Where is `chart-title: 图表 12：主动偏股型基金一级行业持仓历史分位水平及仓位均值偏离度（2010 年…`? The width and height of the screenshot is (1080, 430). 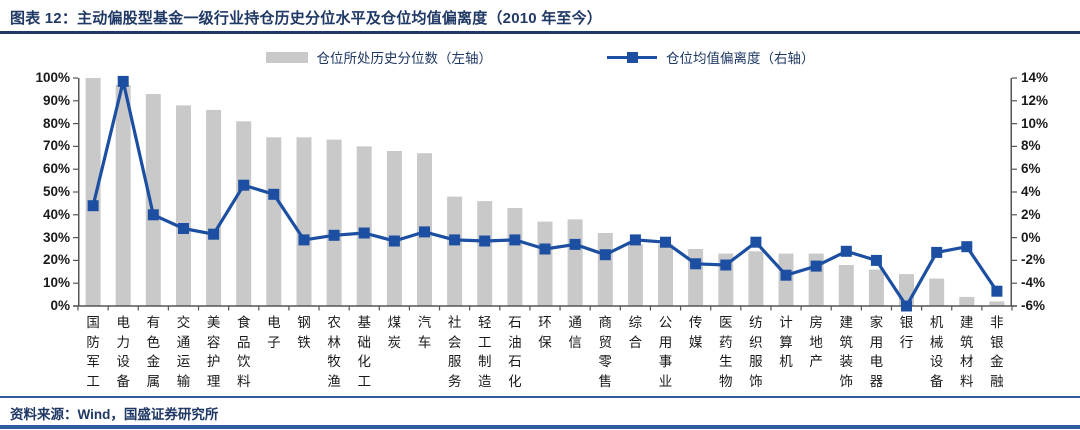
chart-title: 图表 12：主动偏股型基金一级行业持仓历史分位水平及仓位均值偏离度（2010 年… is located at coordinates (306, 18).